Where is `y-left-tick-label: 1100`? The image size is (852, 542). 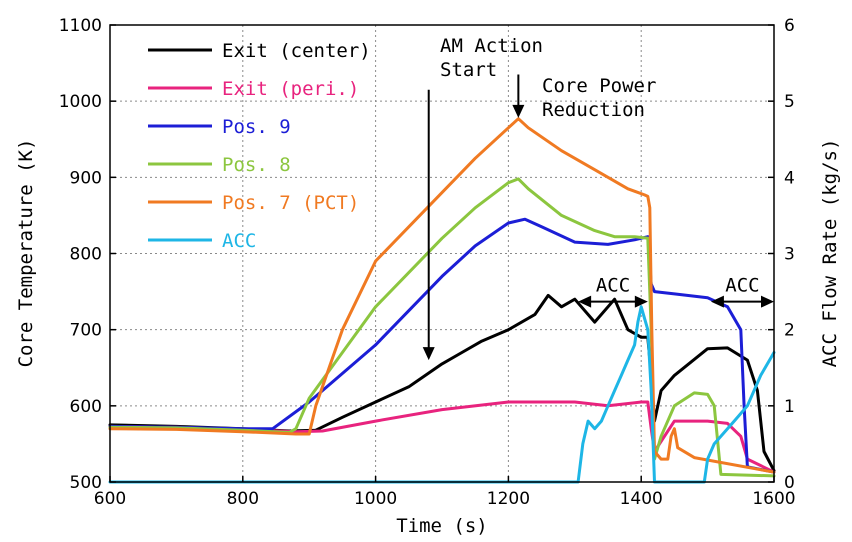 y-left-tick-label: 1100 is located at coordinates (80, 26).